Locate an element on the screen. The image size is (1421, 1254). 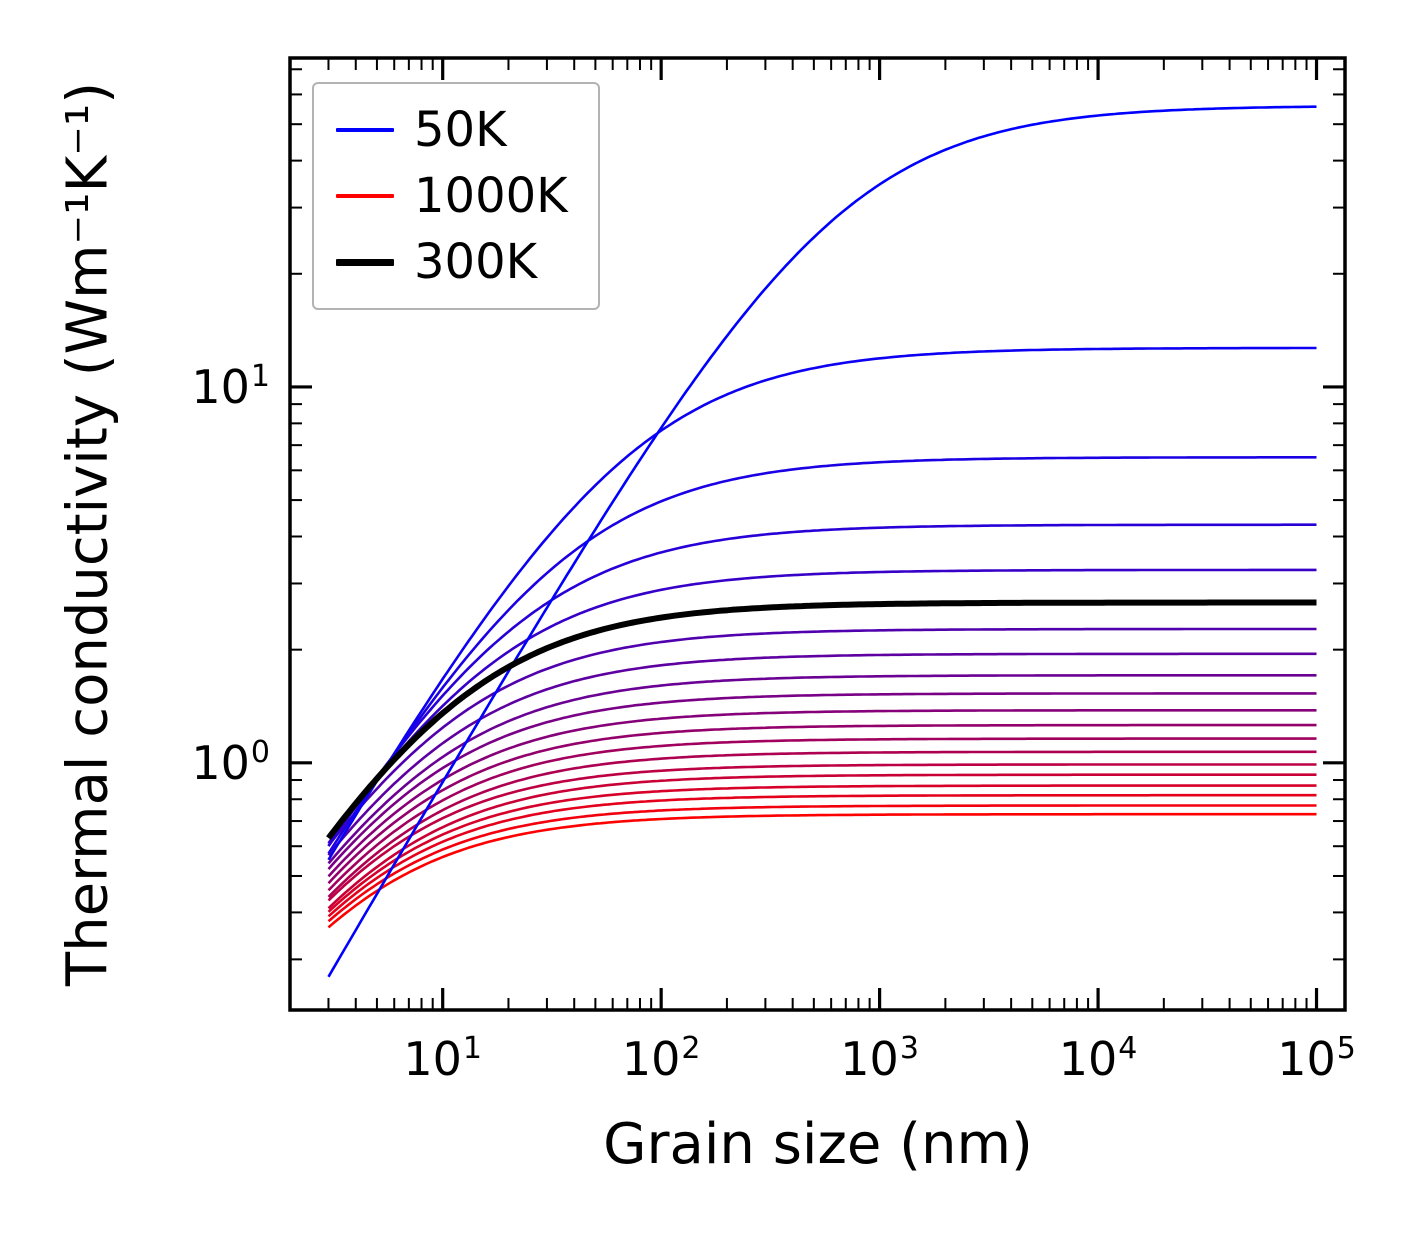
x-tick-label: 102 is located at coordinates (661, 1058).